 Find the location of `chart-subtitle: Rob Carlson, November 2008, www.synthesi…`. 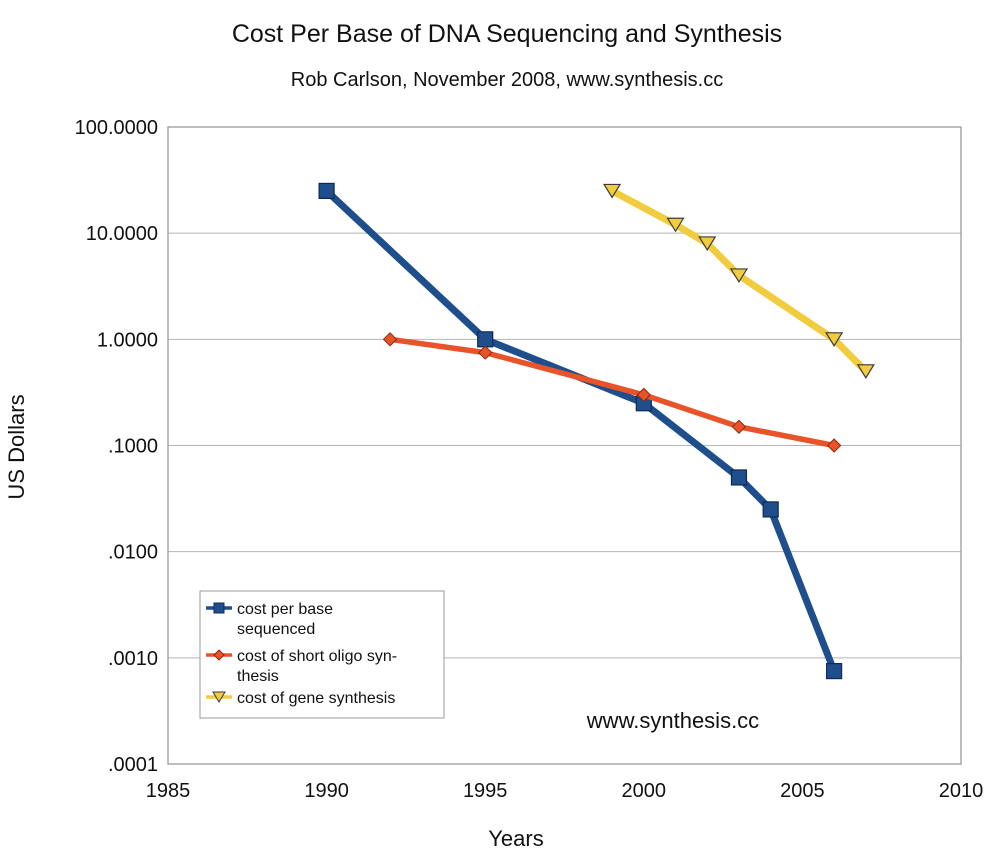

chart-subtitle: Rob Carlson, November 2008, www.synthesi… is located at coordinates (507, 80).